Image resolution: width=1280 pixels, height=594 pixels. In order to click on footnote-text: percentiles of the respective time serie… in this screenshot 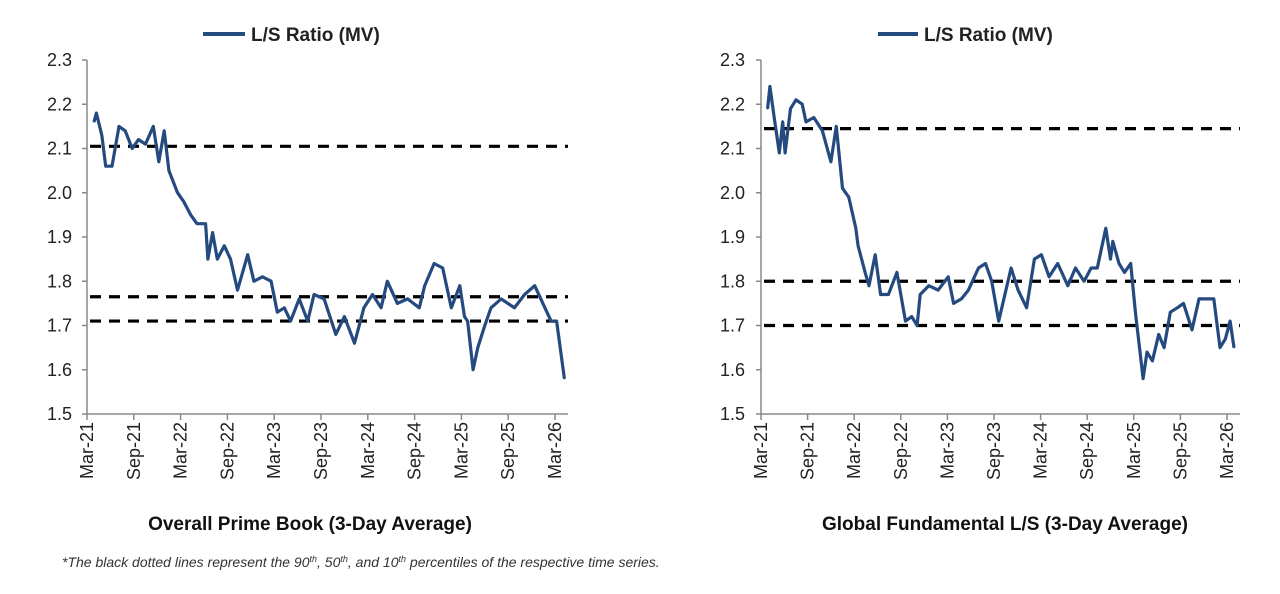, I will do `click(533, 562)`.